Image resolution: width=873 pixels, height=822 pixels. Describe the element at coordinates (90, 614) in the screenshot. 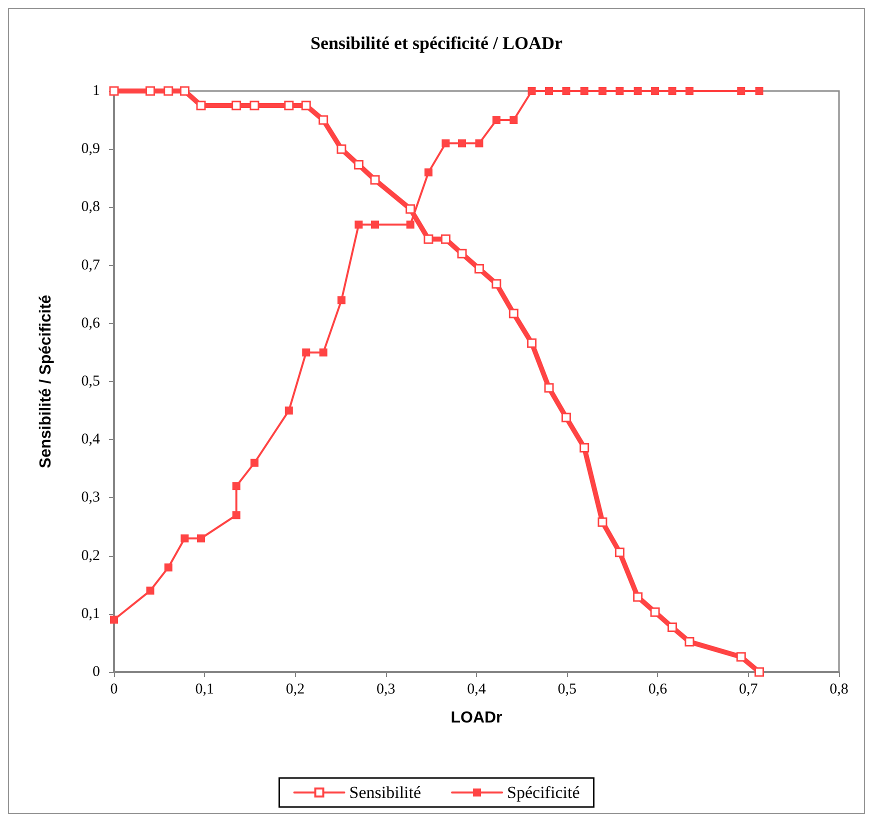

I see `y-tick-label: 0,1` at that location.